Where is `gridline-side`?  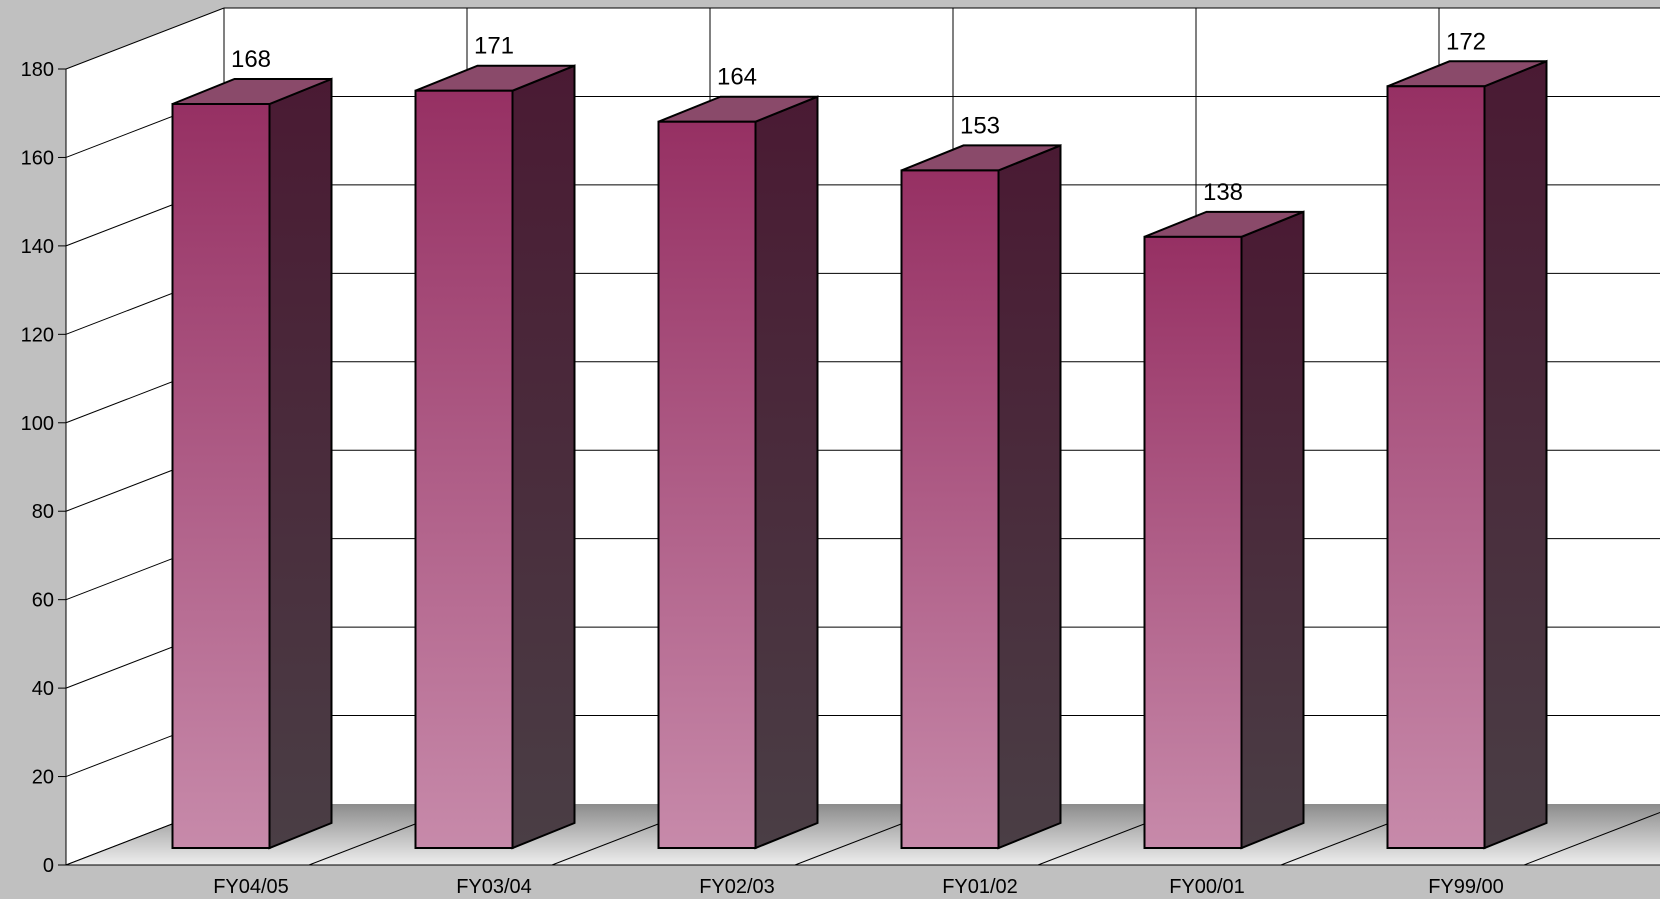
gridline-side is located at coordinates (145, 38).